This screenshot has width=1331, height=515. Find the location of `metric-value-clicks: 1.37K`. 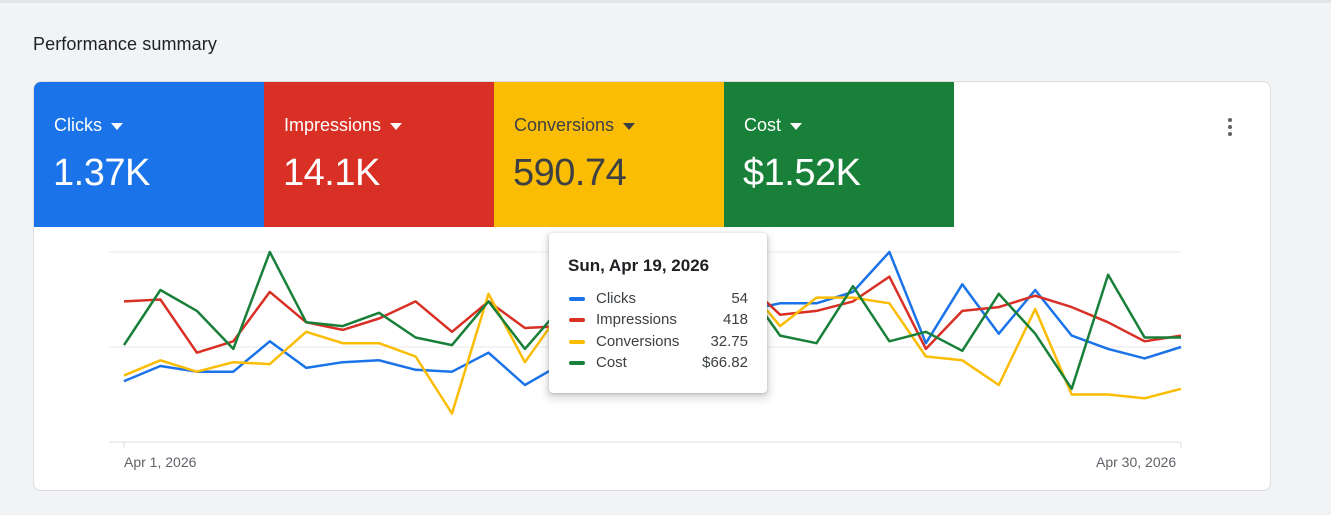

metric-value-clicks: 1.37K is located at coordinates (101, 173).